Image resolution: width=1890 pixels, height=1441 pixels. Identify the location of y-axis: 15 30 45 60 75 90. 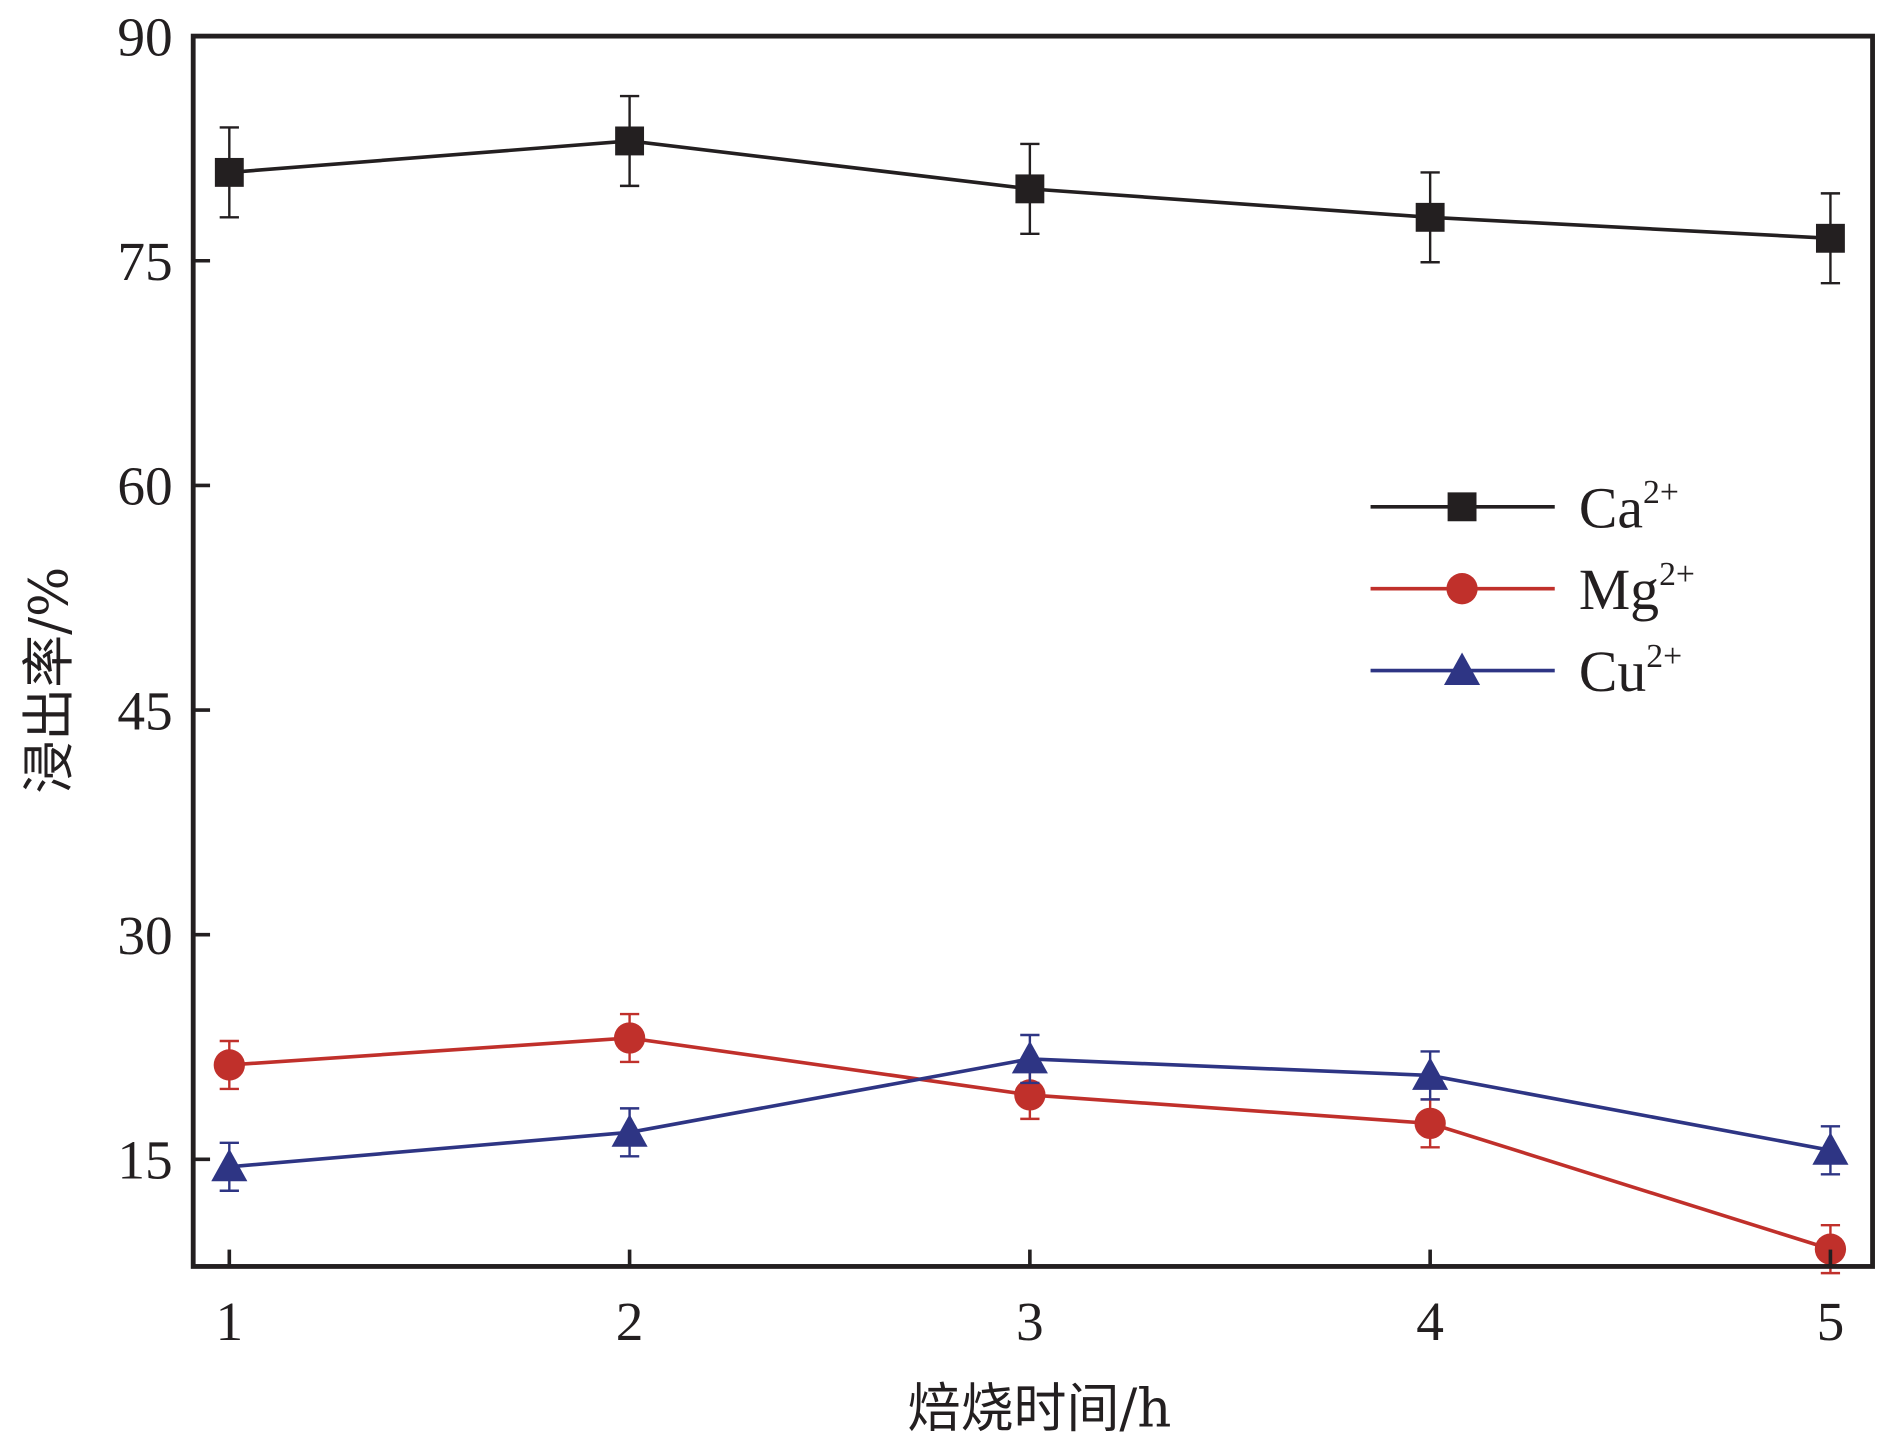
(164, 598).